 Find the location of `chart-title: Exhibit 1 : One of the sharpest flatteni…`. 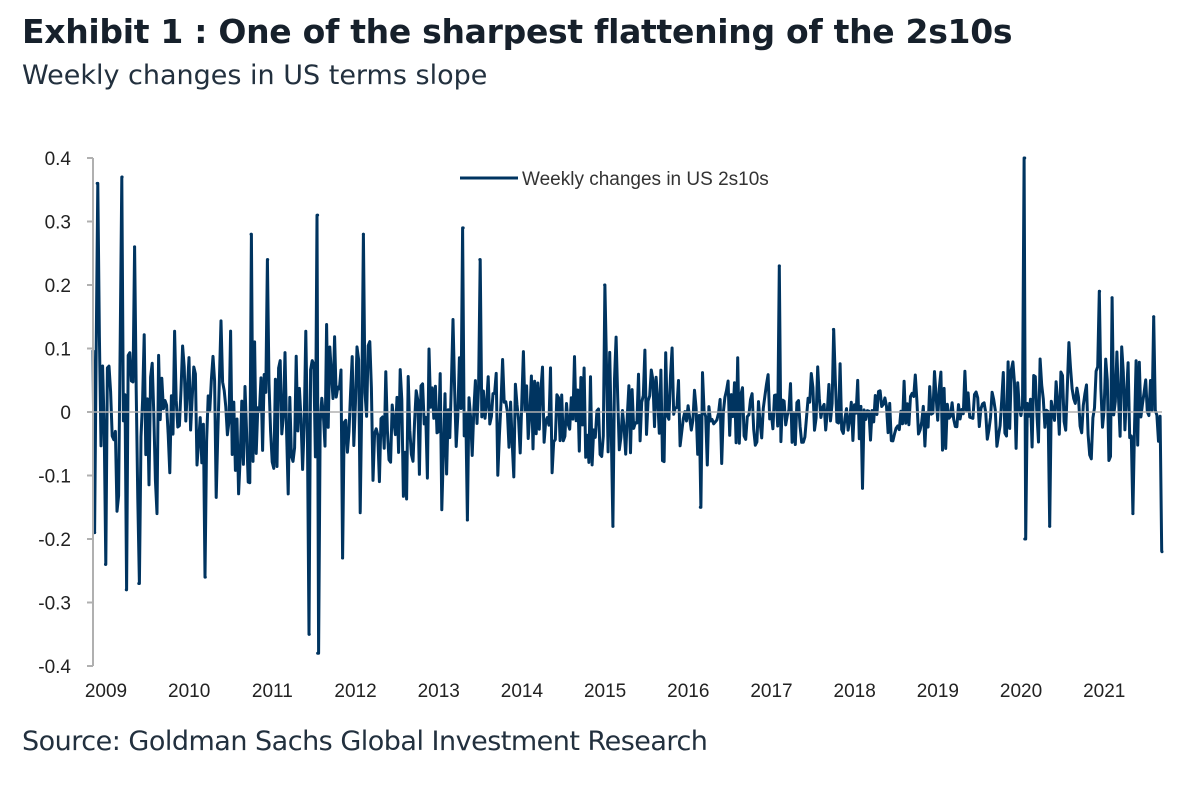

chart-title: Exhibit 1 : One of the sharpest flatteni… is located at coordinates (517, 31).